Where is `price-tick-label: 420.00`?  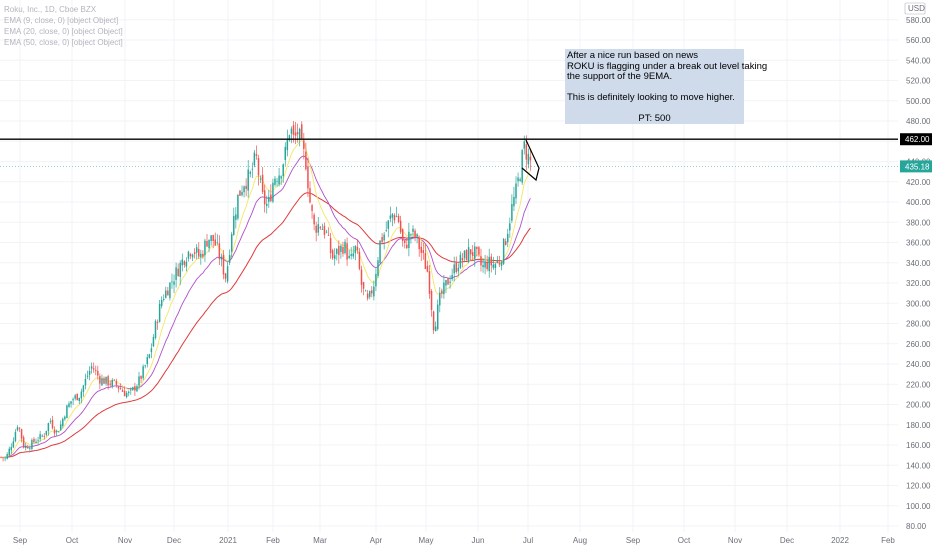
price-tick-label: 420.00 is located at coordinates (918, 182).